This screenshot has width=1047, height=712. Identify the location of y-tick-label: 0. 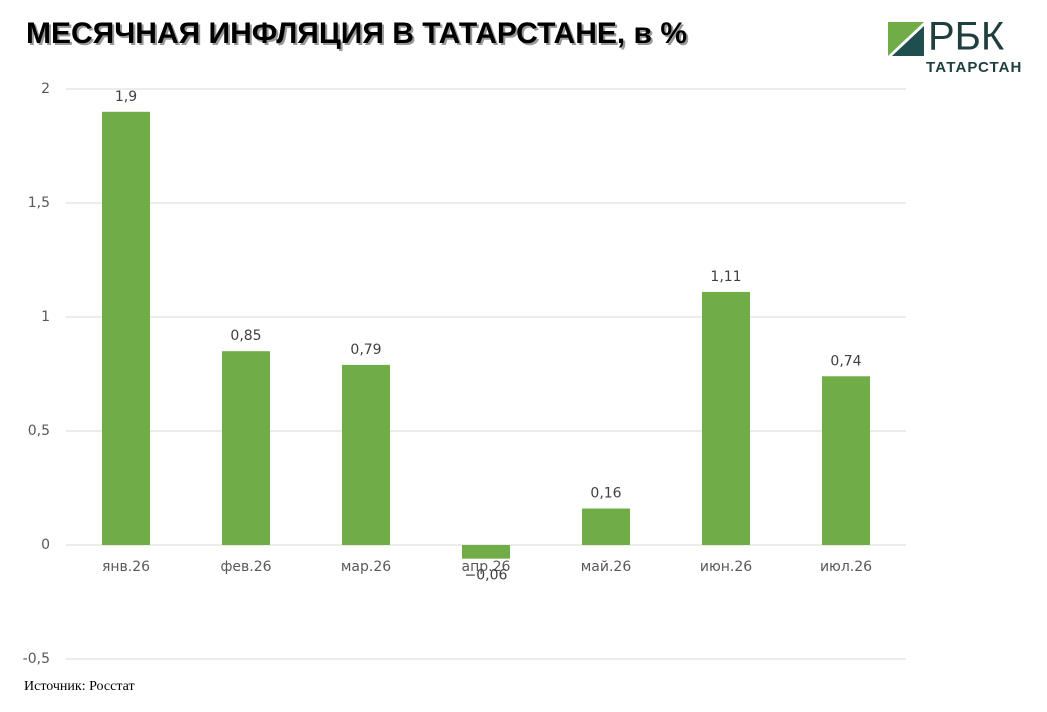
(45, 545).